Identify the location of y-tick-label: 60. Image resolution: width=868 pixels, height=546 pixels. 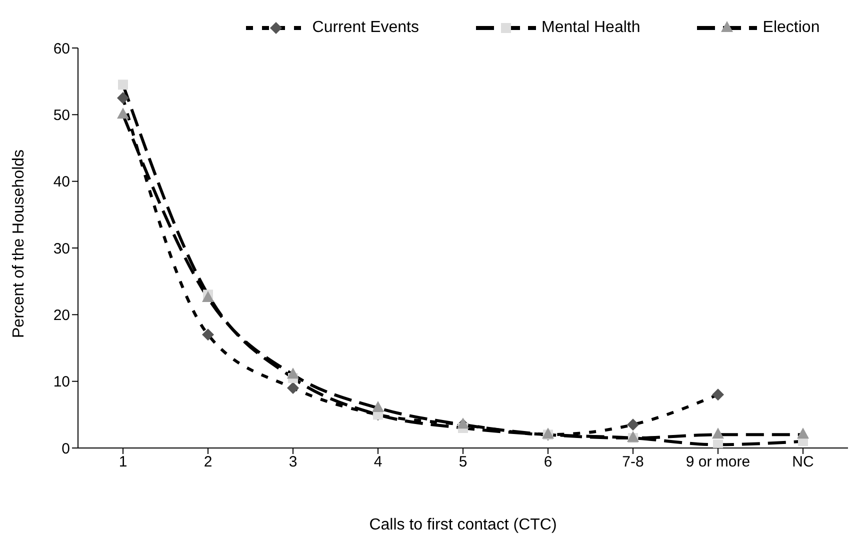
(61, 49).